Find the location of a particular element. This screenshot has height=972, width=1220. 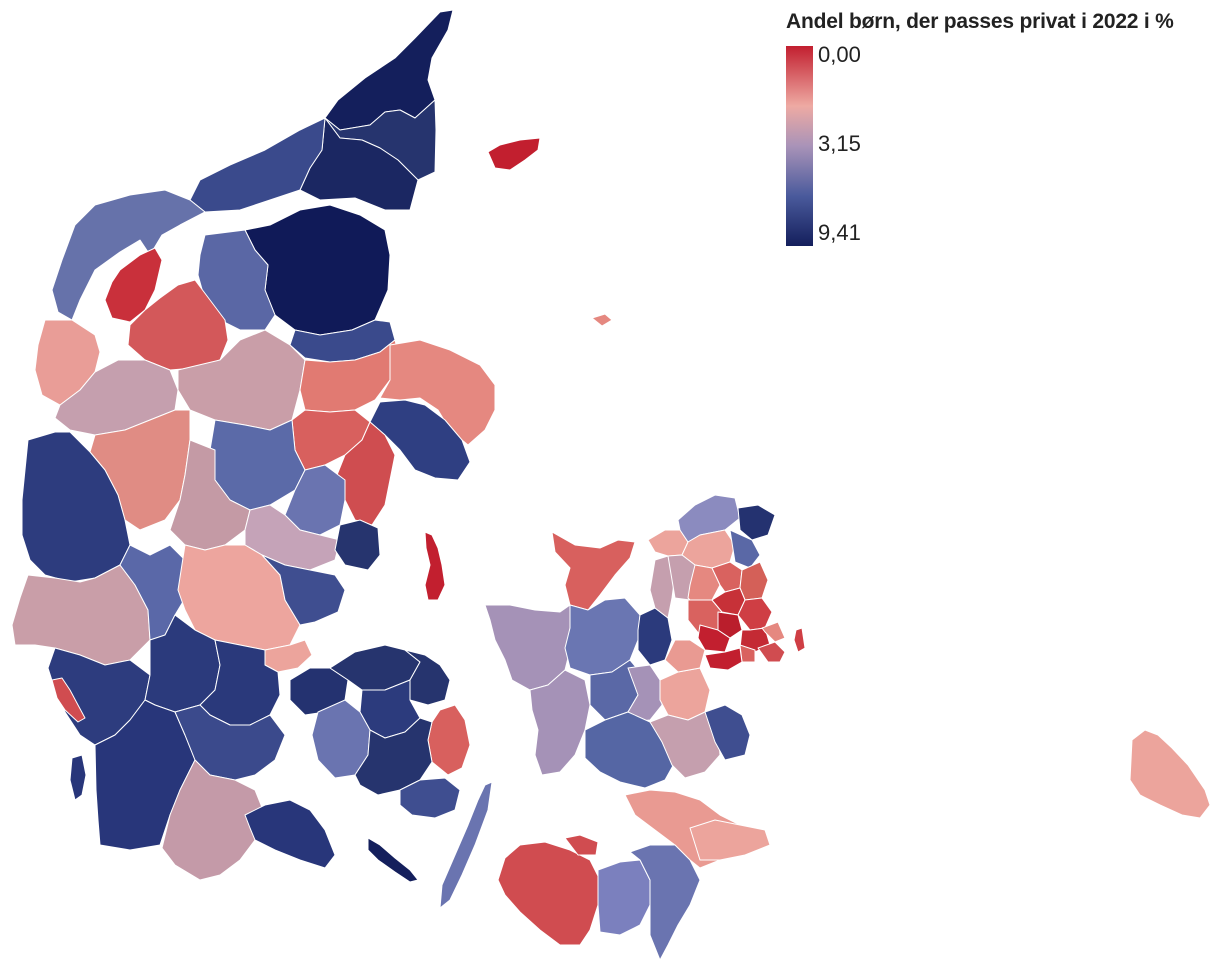

legend-tick-min: 0,00 is located at coordinates (839, 54).